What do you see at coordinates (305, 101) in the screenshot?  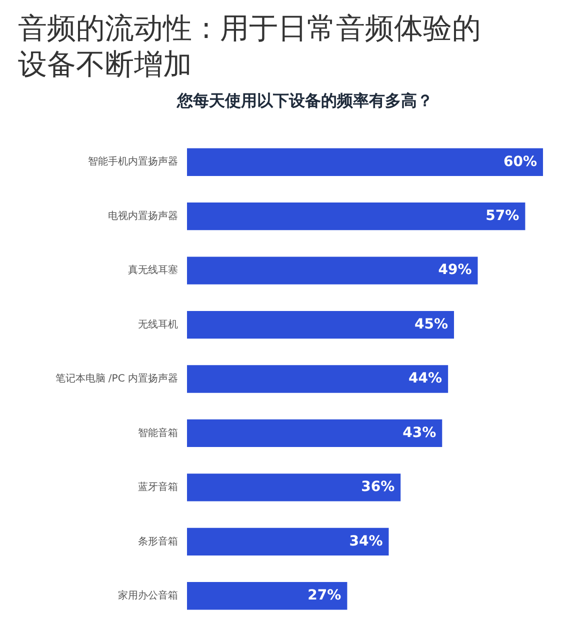 I see `chart-subtitle: 您每天使用以下设备的频率有多高？` at bounding box center [305, 101].